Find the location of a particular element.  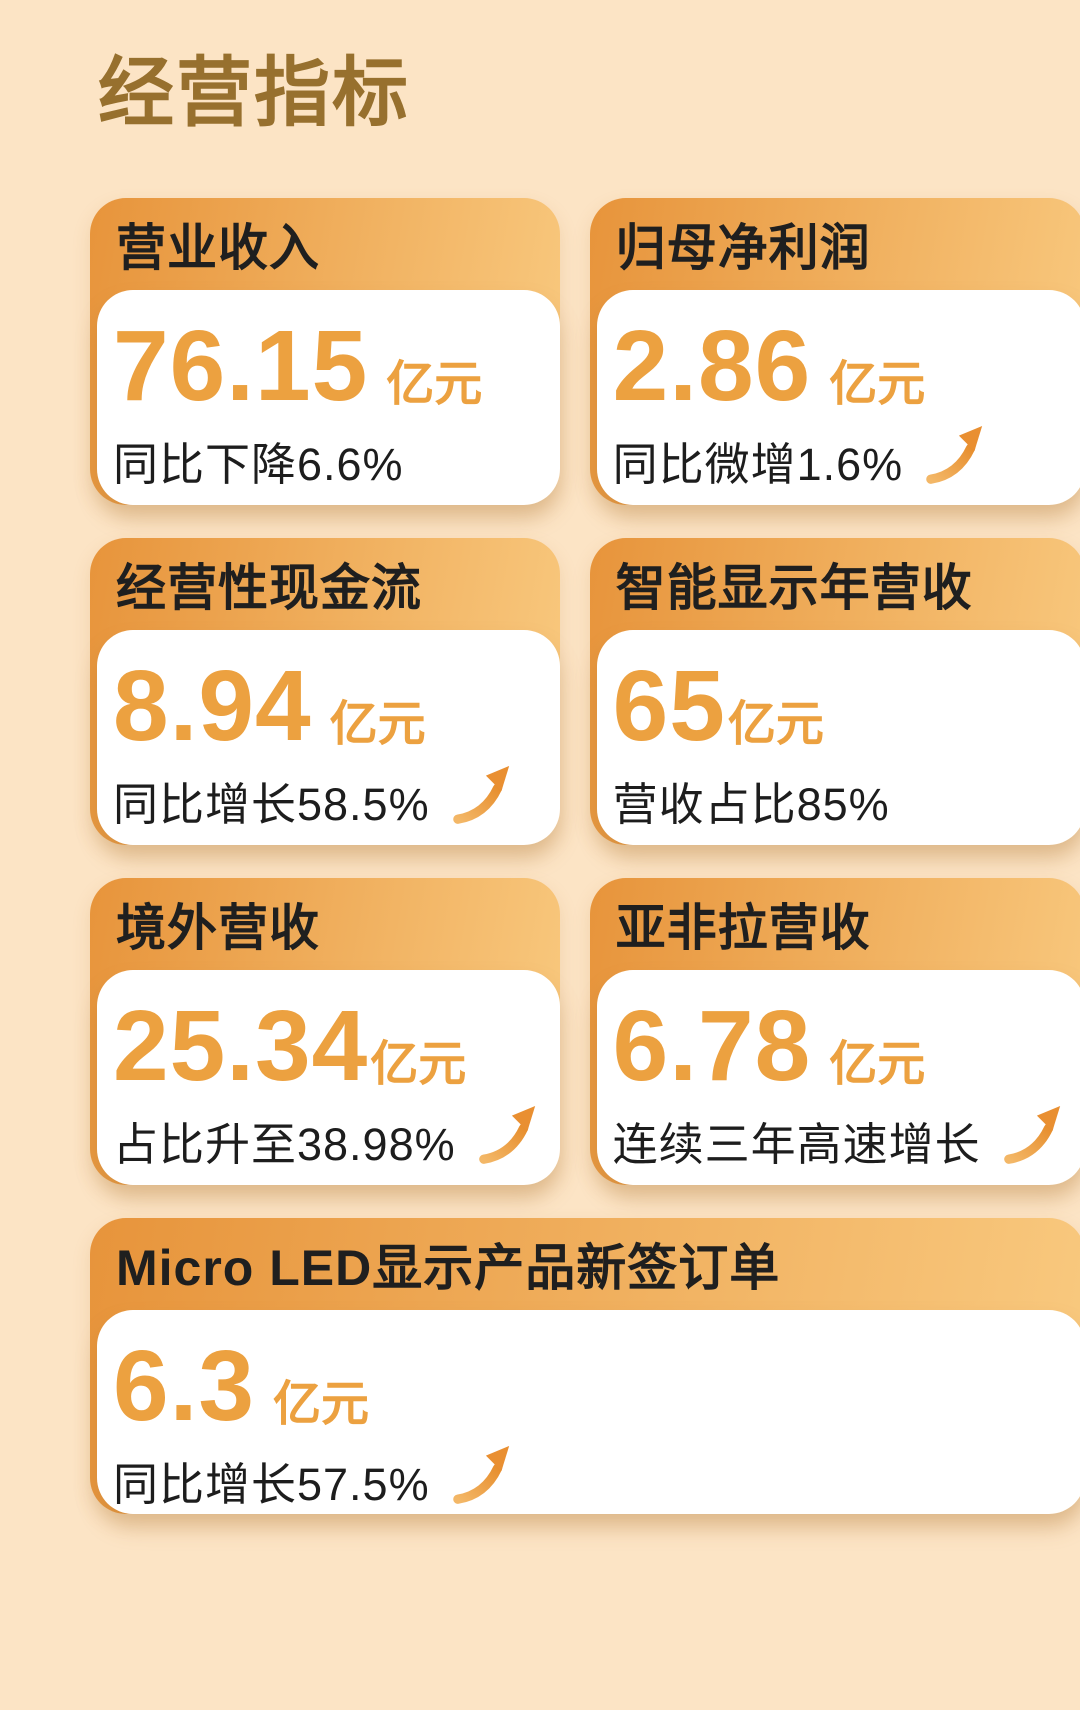

card-header: 归母净利润 is located at coordinates (835, 244).